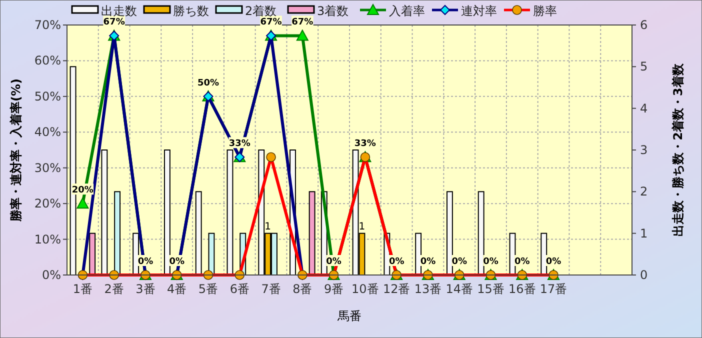  What do you see at coordinates (545, 11) in the screenshot?
I see `legend-label: 勝率` at bounding box center [545, 11].